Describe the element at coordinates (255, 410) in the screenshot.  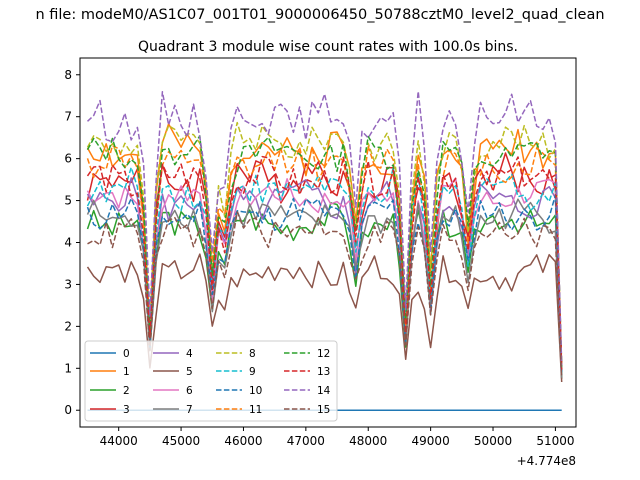
I see `legend-label-11: 11` at that location.